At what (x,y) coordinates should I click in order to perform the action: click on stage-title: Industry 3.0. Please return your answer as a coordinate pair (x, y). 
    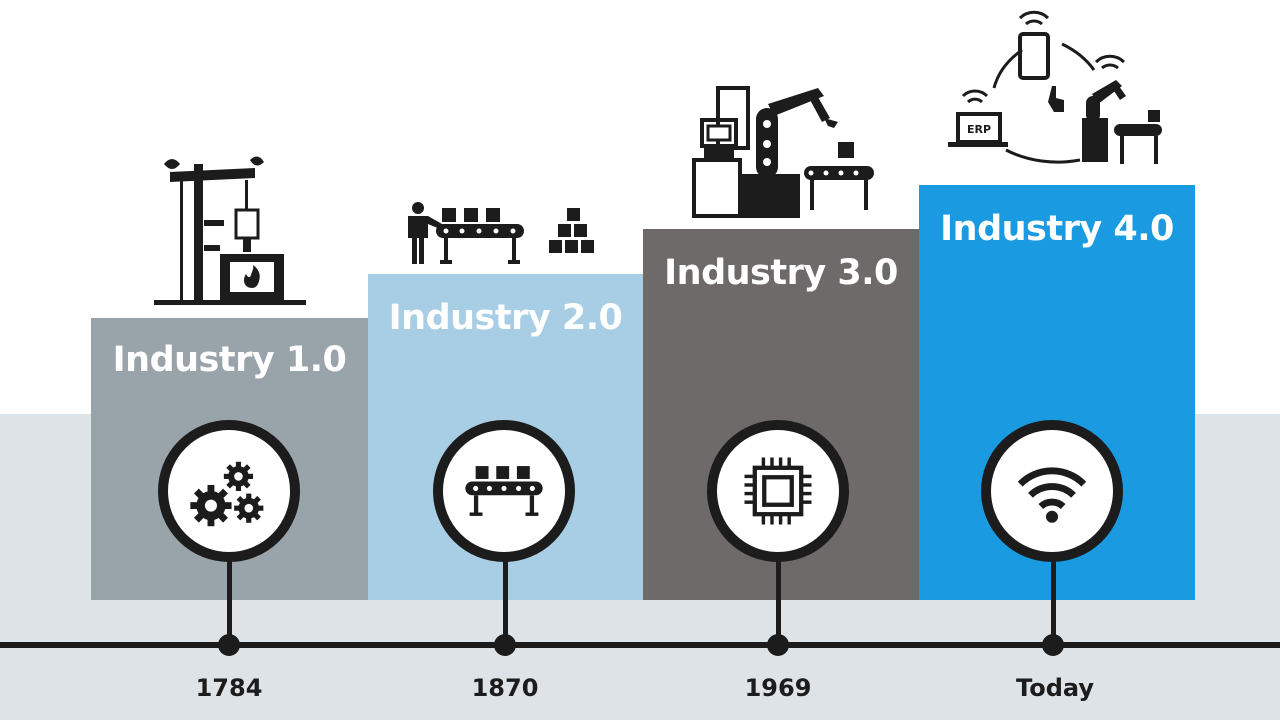
    Looking at the image, I should click on (781, 273).